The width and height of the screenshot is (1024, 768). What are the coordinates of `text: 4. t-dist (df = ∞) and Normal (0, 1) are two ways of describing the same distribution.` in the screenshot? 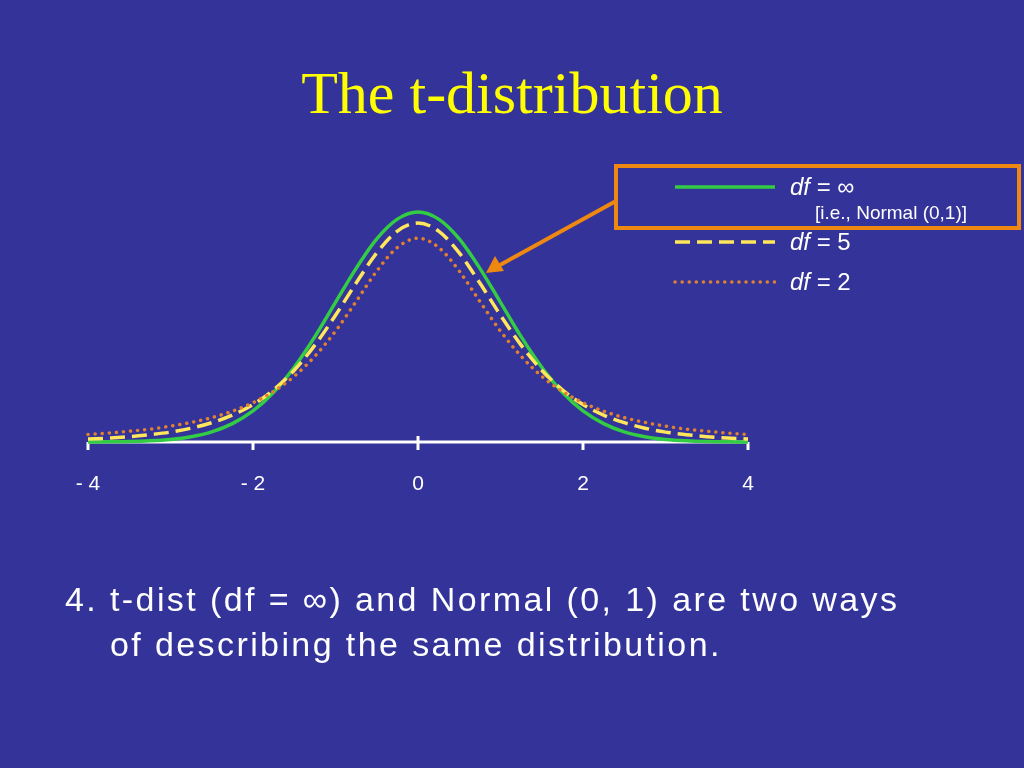 It's located at (482, 621).